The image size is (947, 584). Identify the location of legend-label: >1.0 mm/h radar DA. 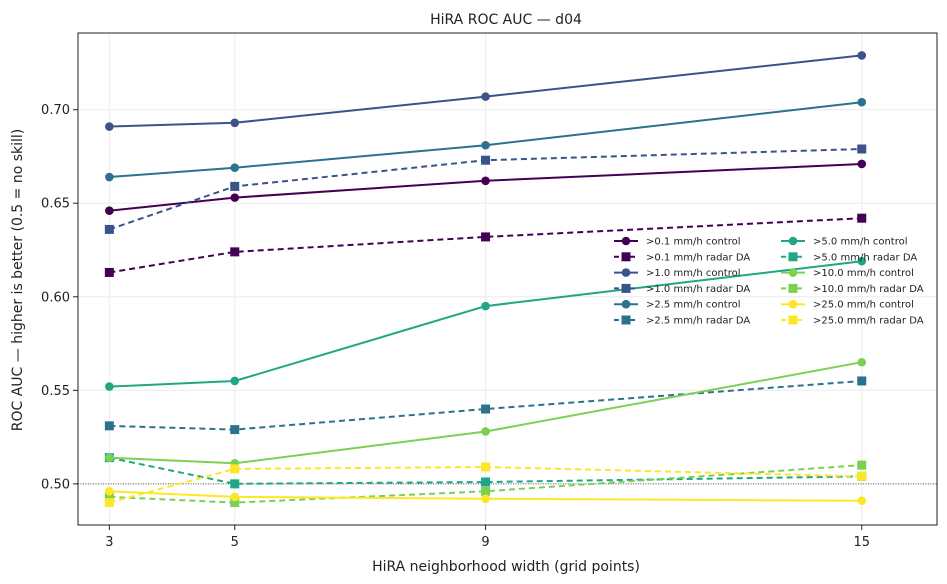
(698, 289).